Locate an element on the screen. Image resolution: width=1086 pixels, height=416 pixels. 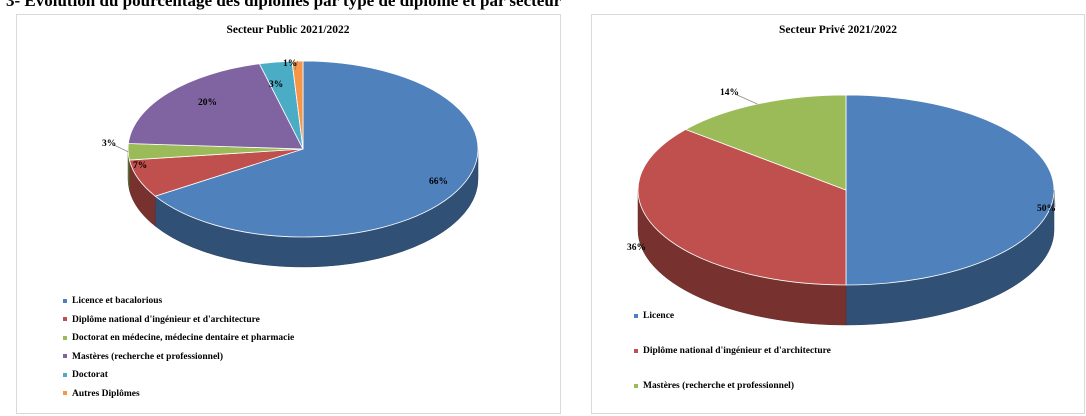
pie-slice-licence-et-bacalorious is located at coordinates (316, 149).